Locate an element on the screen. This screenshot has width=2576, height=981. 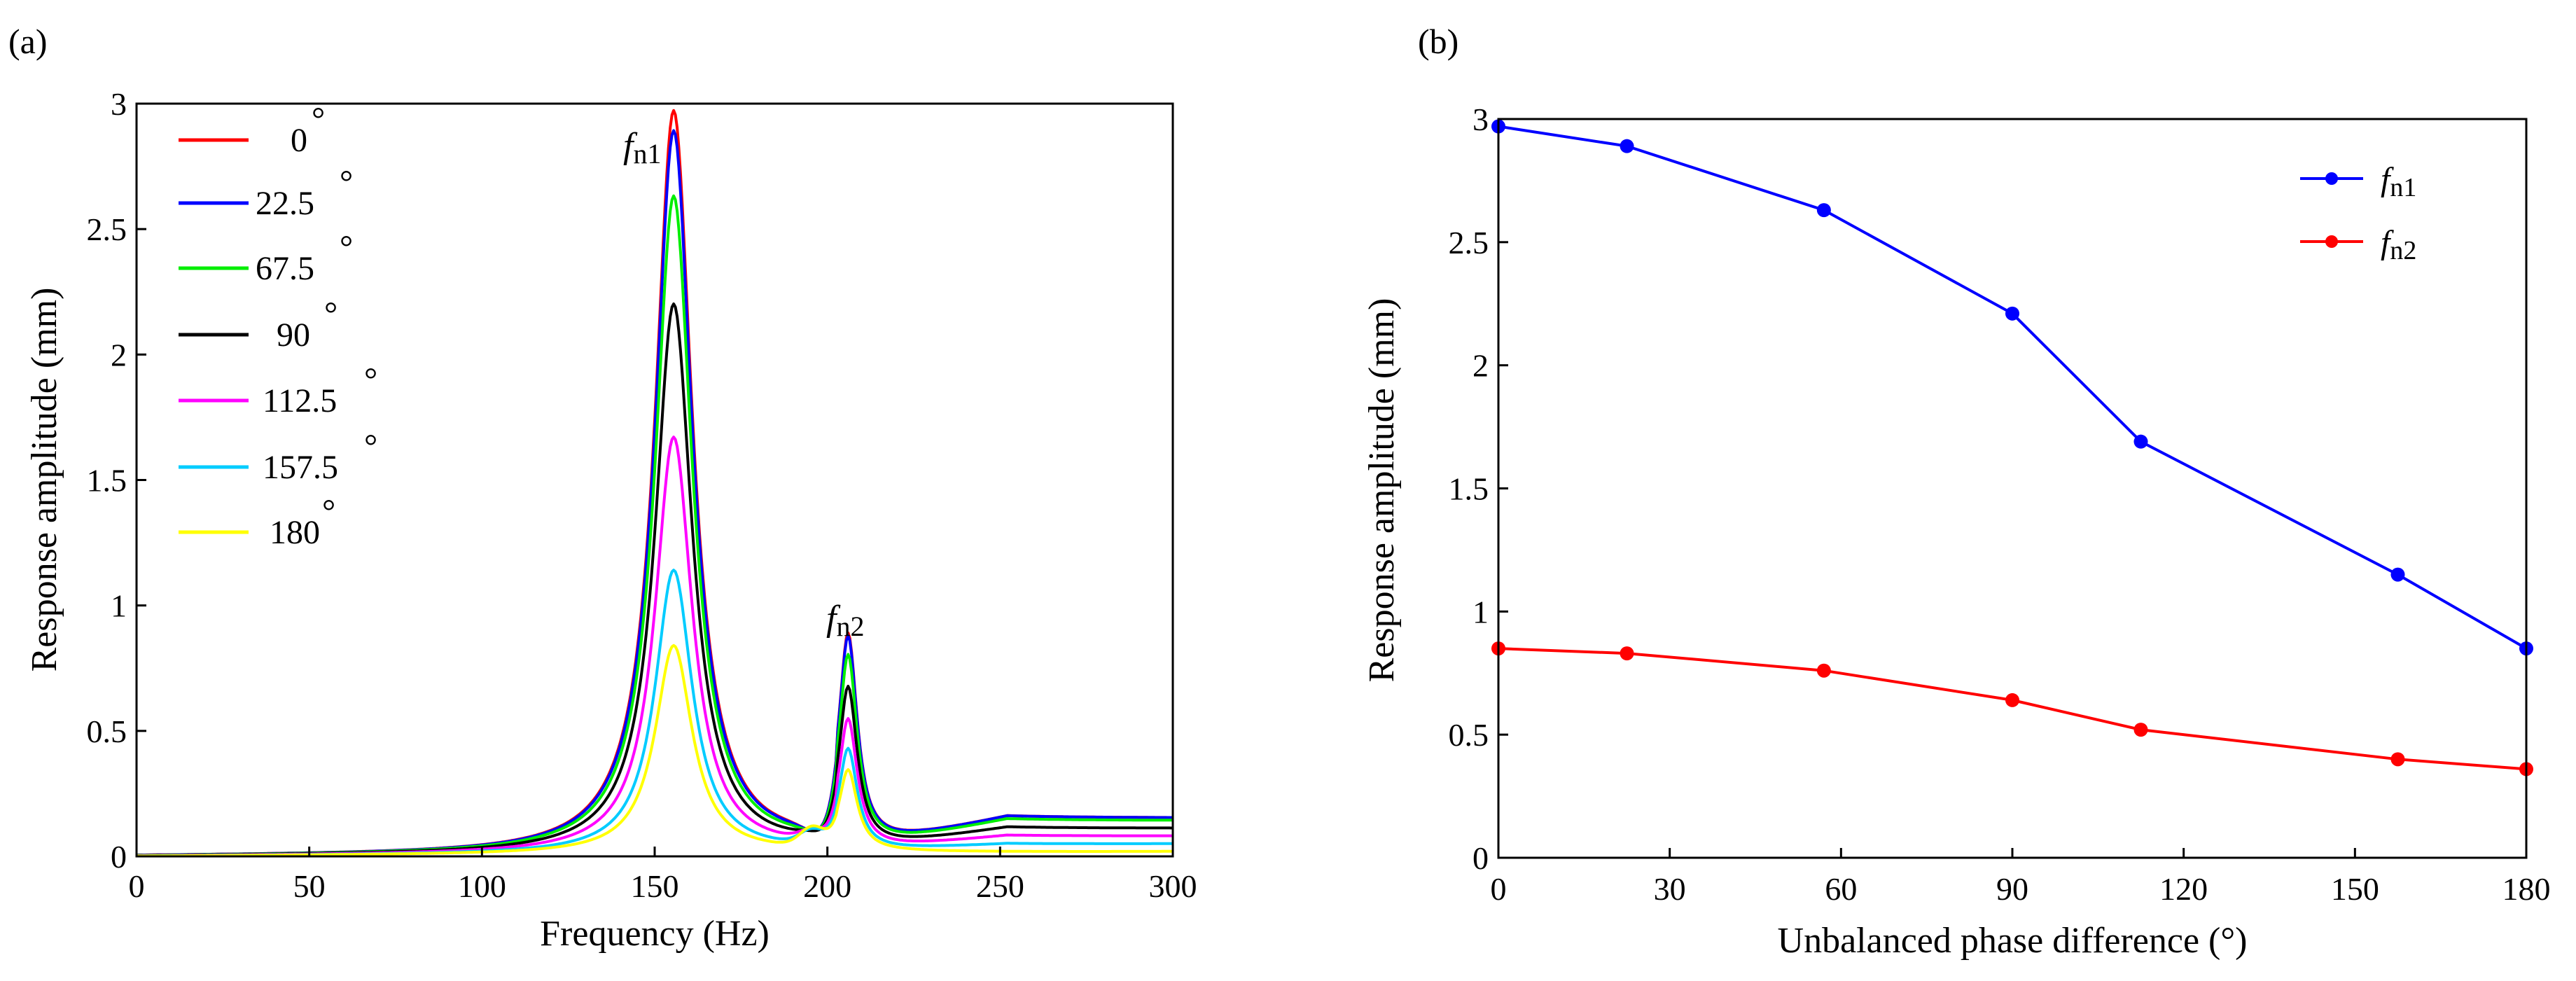
legend-marker-fn2 is located at coordinates (2331, 241).